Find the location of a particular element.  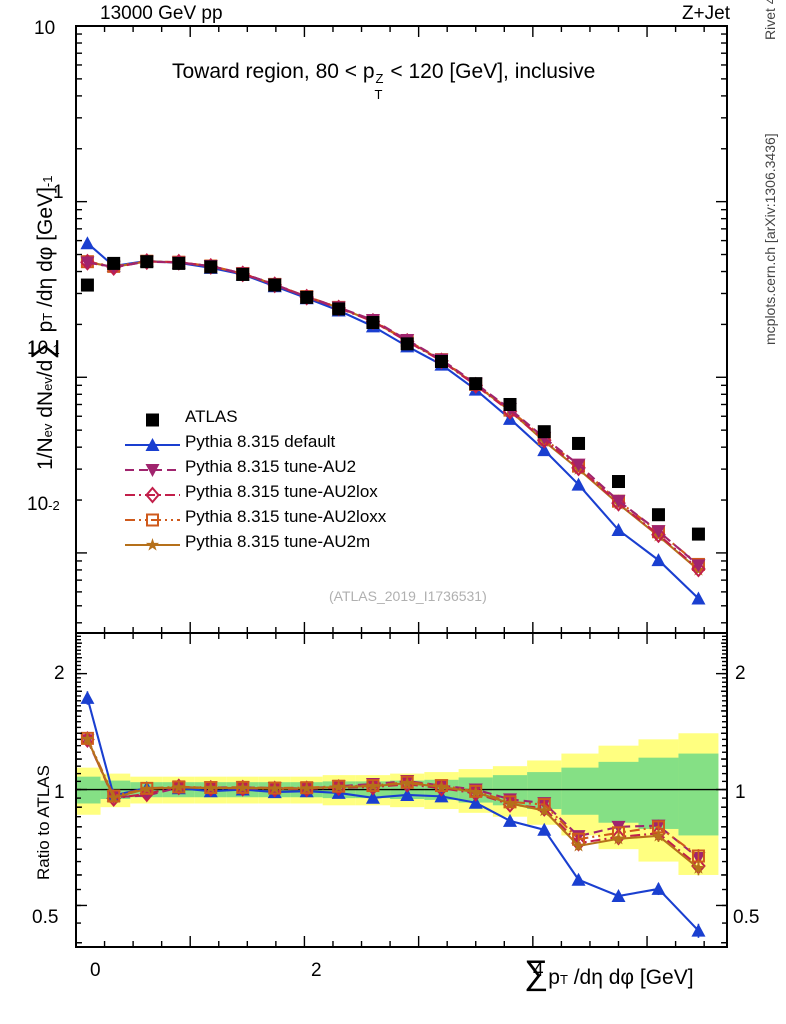

legend-label-au2m: Pythia 8.315 tune-AU2m is located at coordinates (278, 541).